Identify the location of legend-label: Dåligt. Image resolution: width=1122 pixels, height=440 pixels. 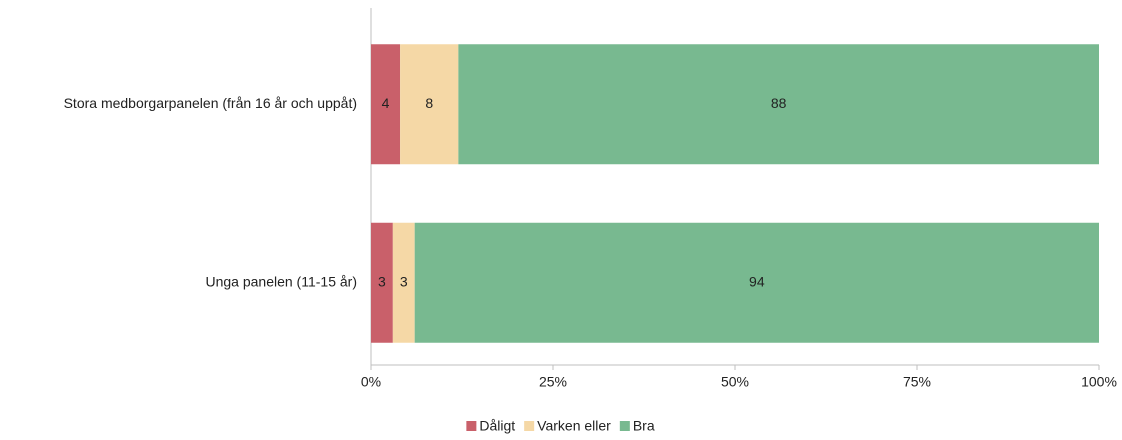
(497, 426).